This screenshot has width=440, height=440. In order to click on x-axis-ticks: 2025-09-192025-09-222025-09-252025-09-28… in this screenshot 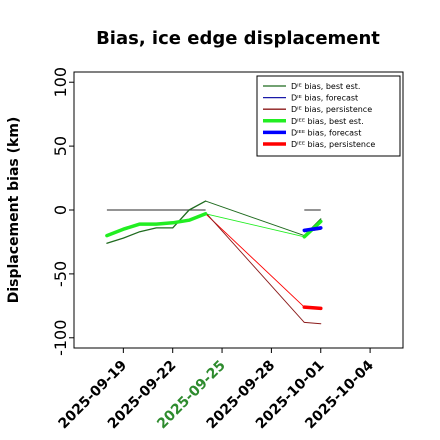, I will do `click(216, 390)`.